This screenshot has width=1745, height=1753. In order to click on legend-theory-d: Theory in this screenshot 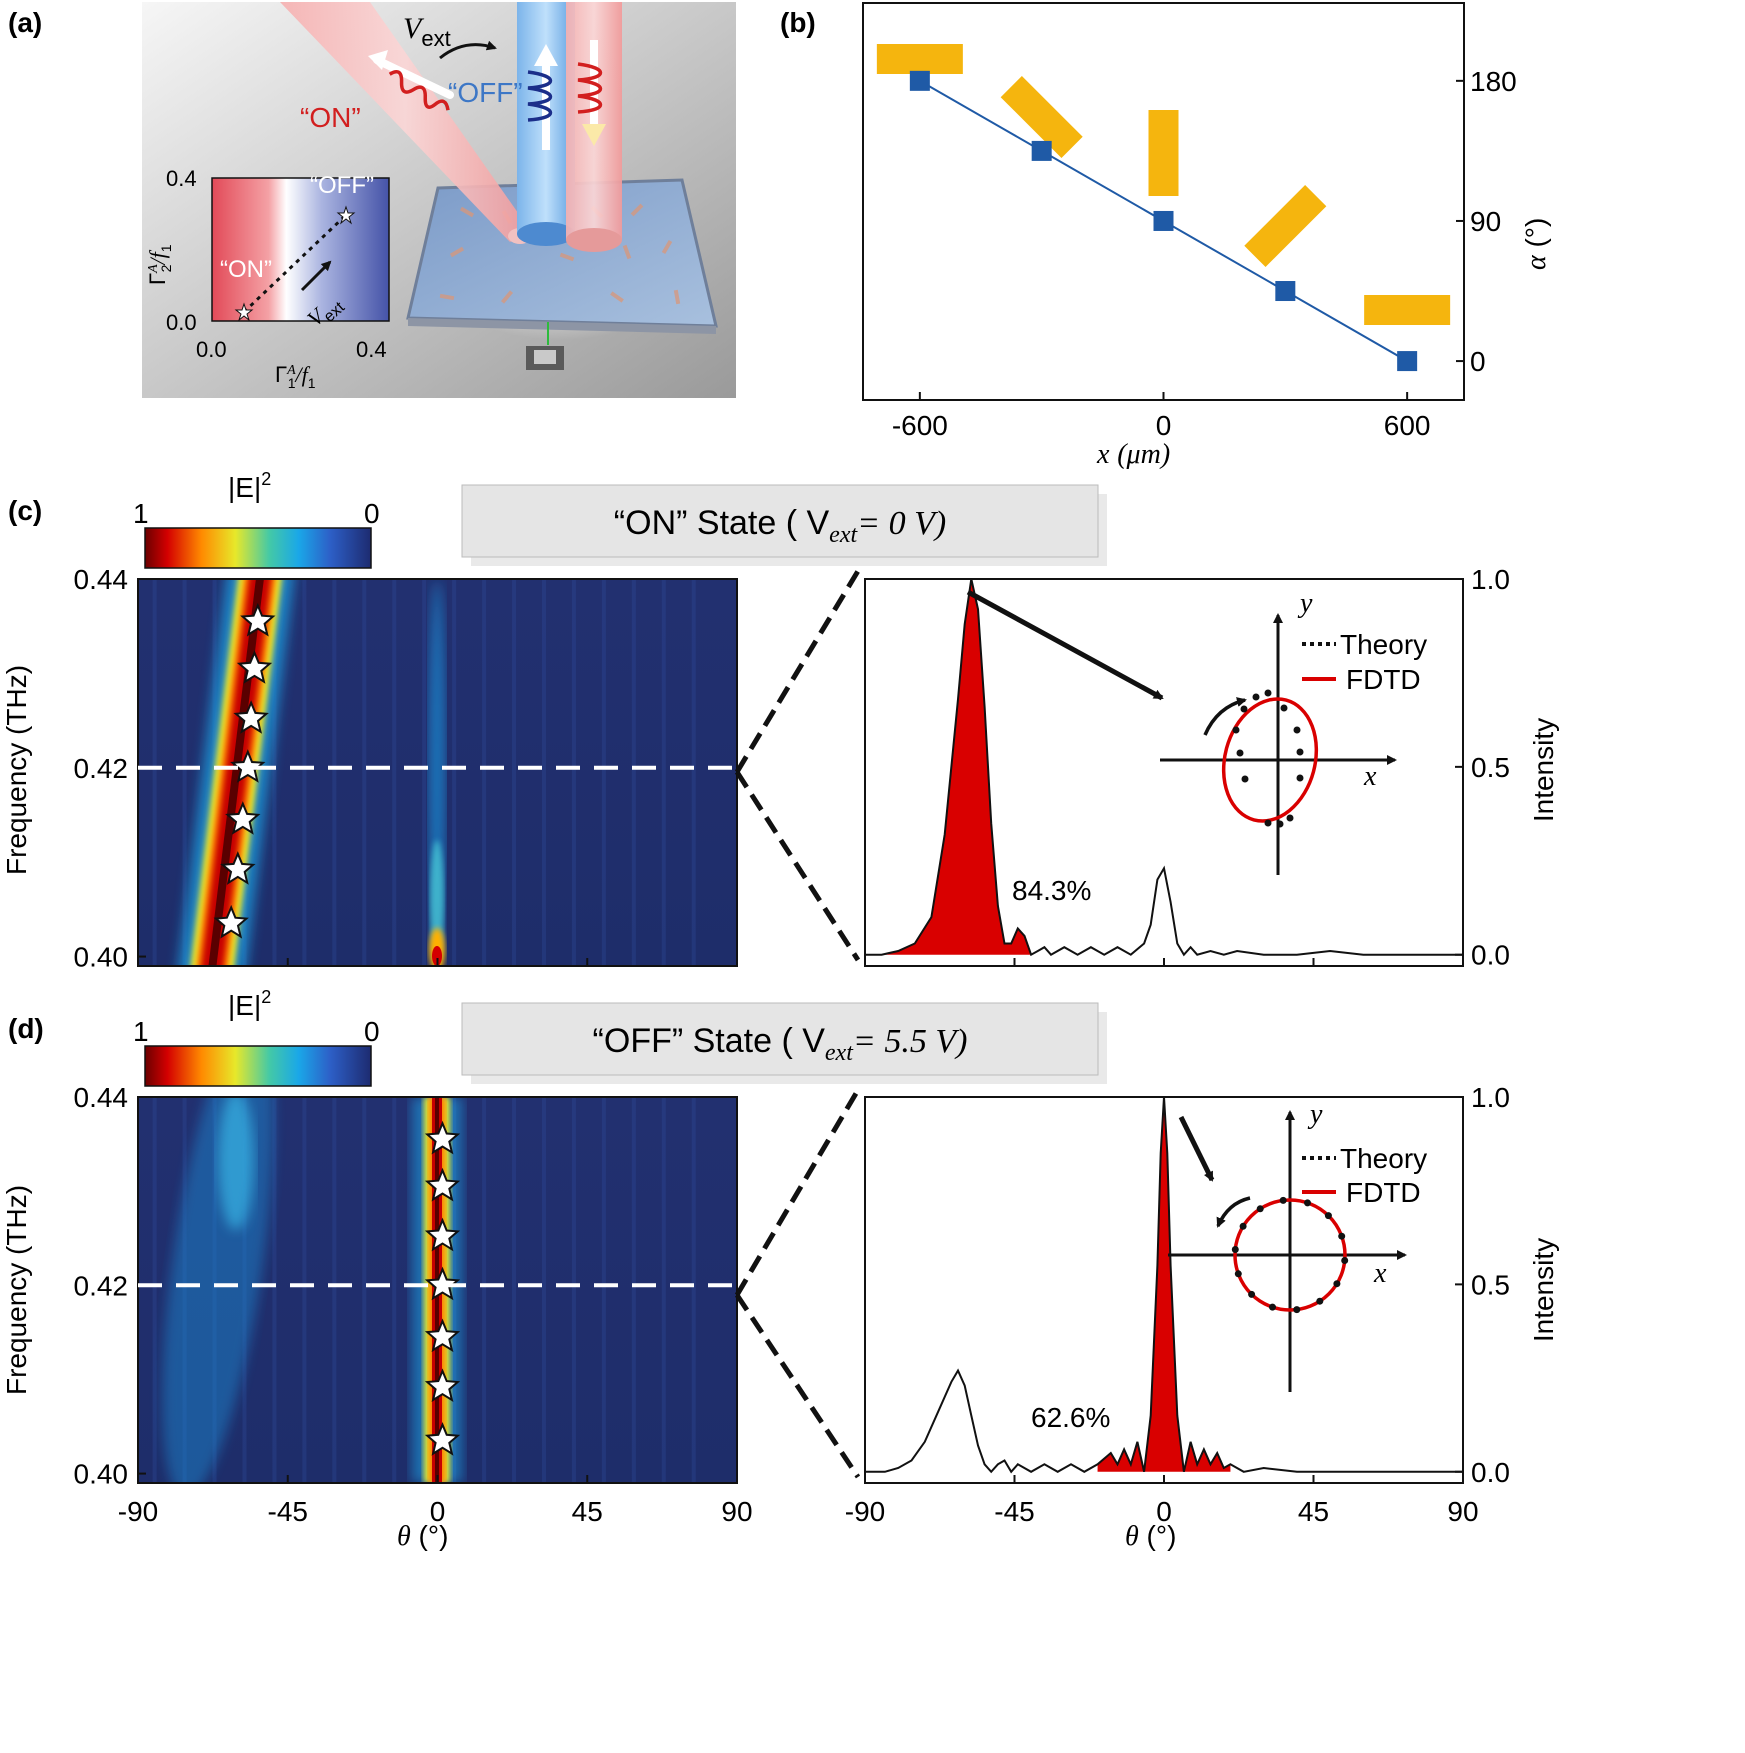, I will do `click(1383, 1158)`.